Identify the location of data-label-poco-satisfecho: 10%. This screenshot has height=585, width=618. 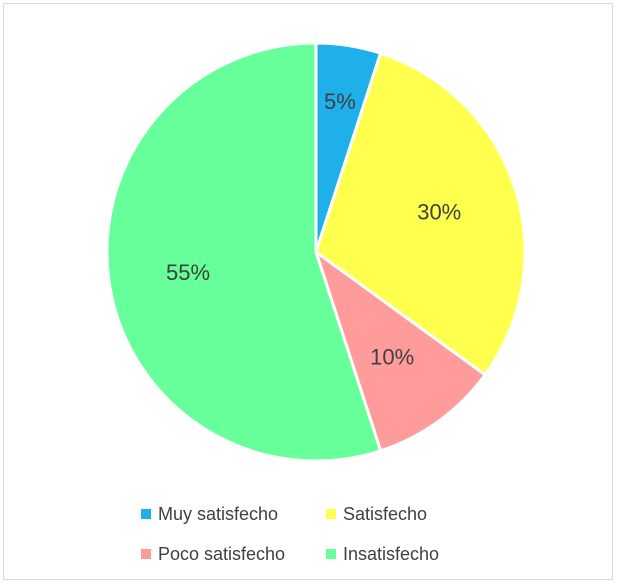
(392, 356).